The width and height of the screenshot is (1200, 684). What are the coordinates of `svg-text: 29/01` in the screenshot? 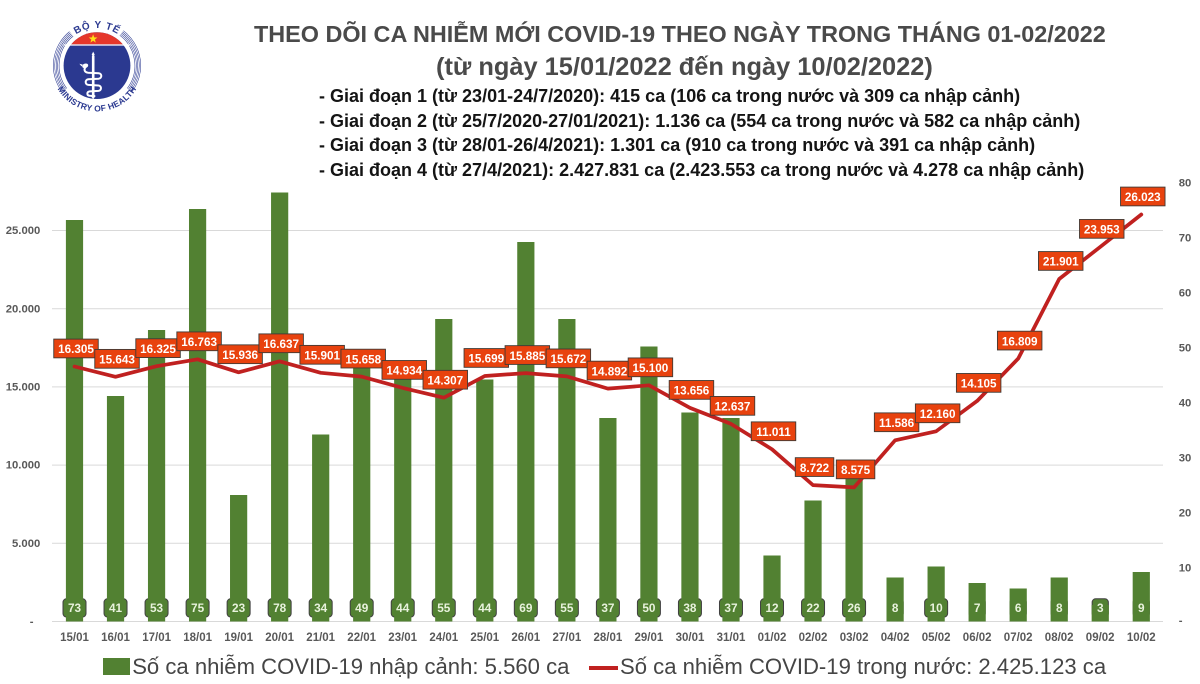 It's located at (649, 638).